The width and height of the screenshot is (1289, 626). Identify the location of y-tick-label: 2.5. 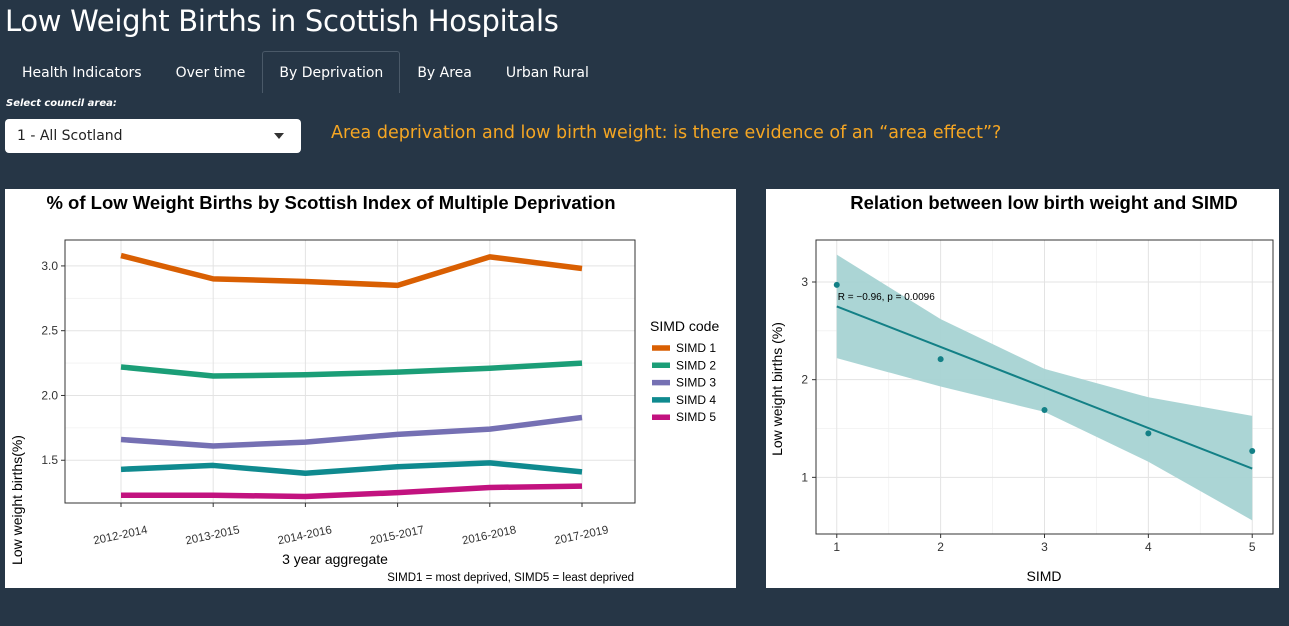
(49, 331).